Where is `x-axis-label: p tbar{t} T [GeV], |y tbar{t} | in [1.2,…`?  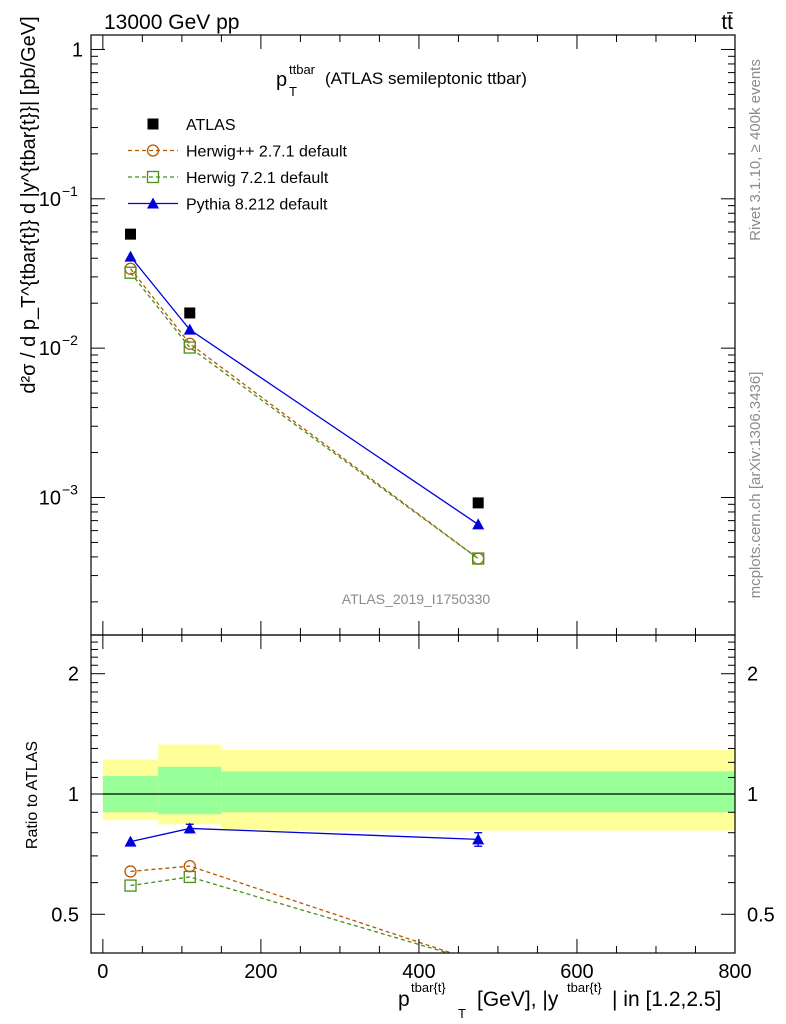 x-axis-label: p tbar{t} T [GeV], |y tbar{t} | in [1.2,… is located at coordinates (559, 1000).